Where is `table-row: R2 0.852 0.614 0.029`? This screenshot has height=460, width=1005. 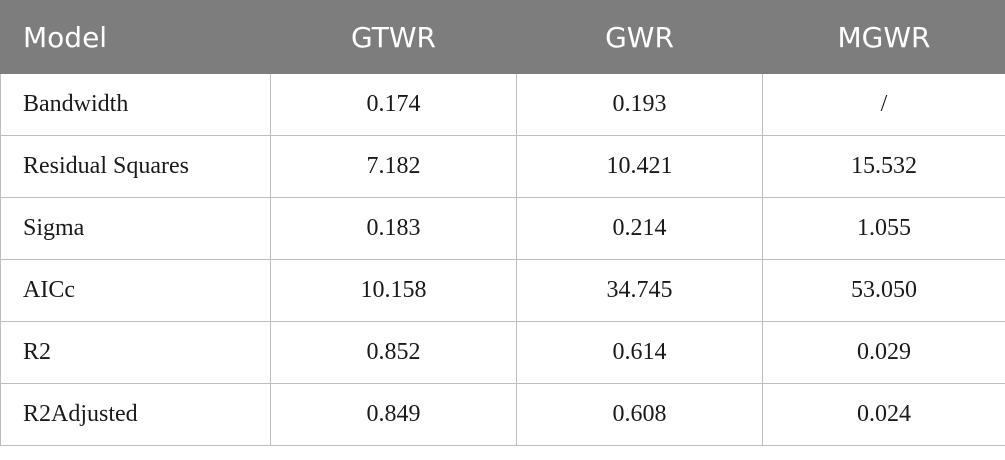 table-row: R2 0.852 0.614 0.029 is located at coordinates (502, 352).